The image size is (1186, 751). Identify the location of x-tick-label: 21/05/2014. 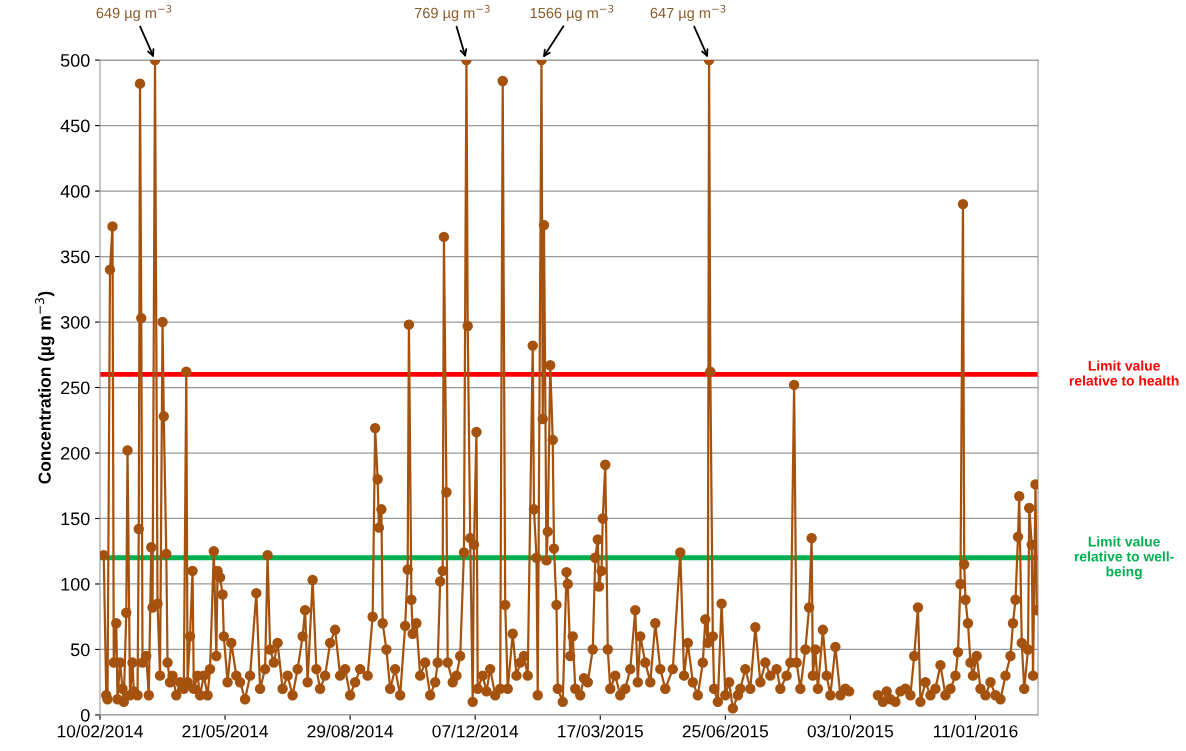
(225, 731).